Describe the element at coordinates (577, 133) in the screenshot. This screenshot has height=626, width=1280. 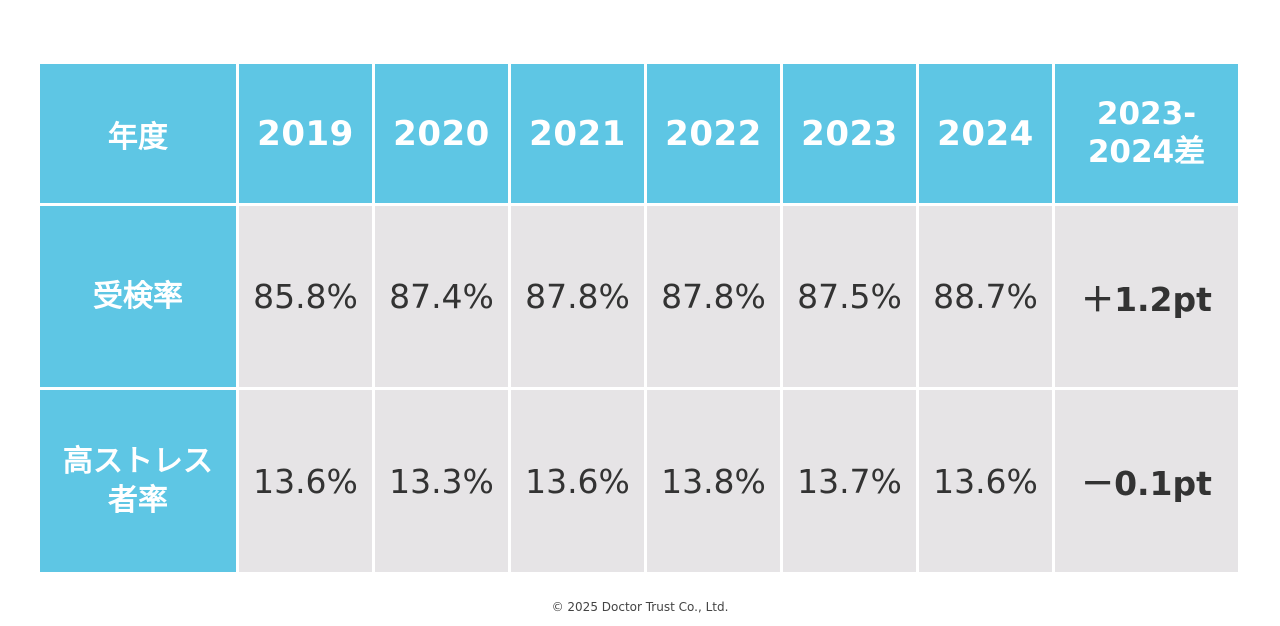
I see `header-year-2021: 2021` at that location.